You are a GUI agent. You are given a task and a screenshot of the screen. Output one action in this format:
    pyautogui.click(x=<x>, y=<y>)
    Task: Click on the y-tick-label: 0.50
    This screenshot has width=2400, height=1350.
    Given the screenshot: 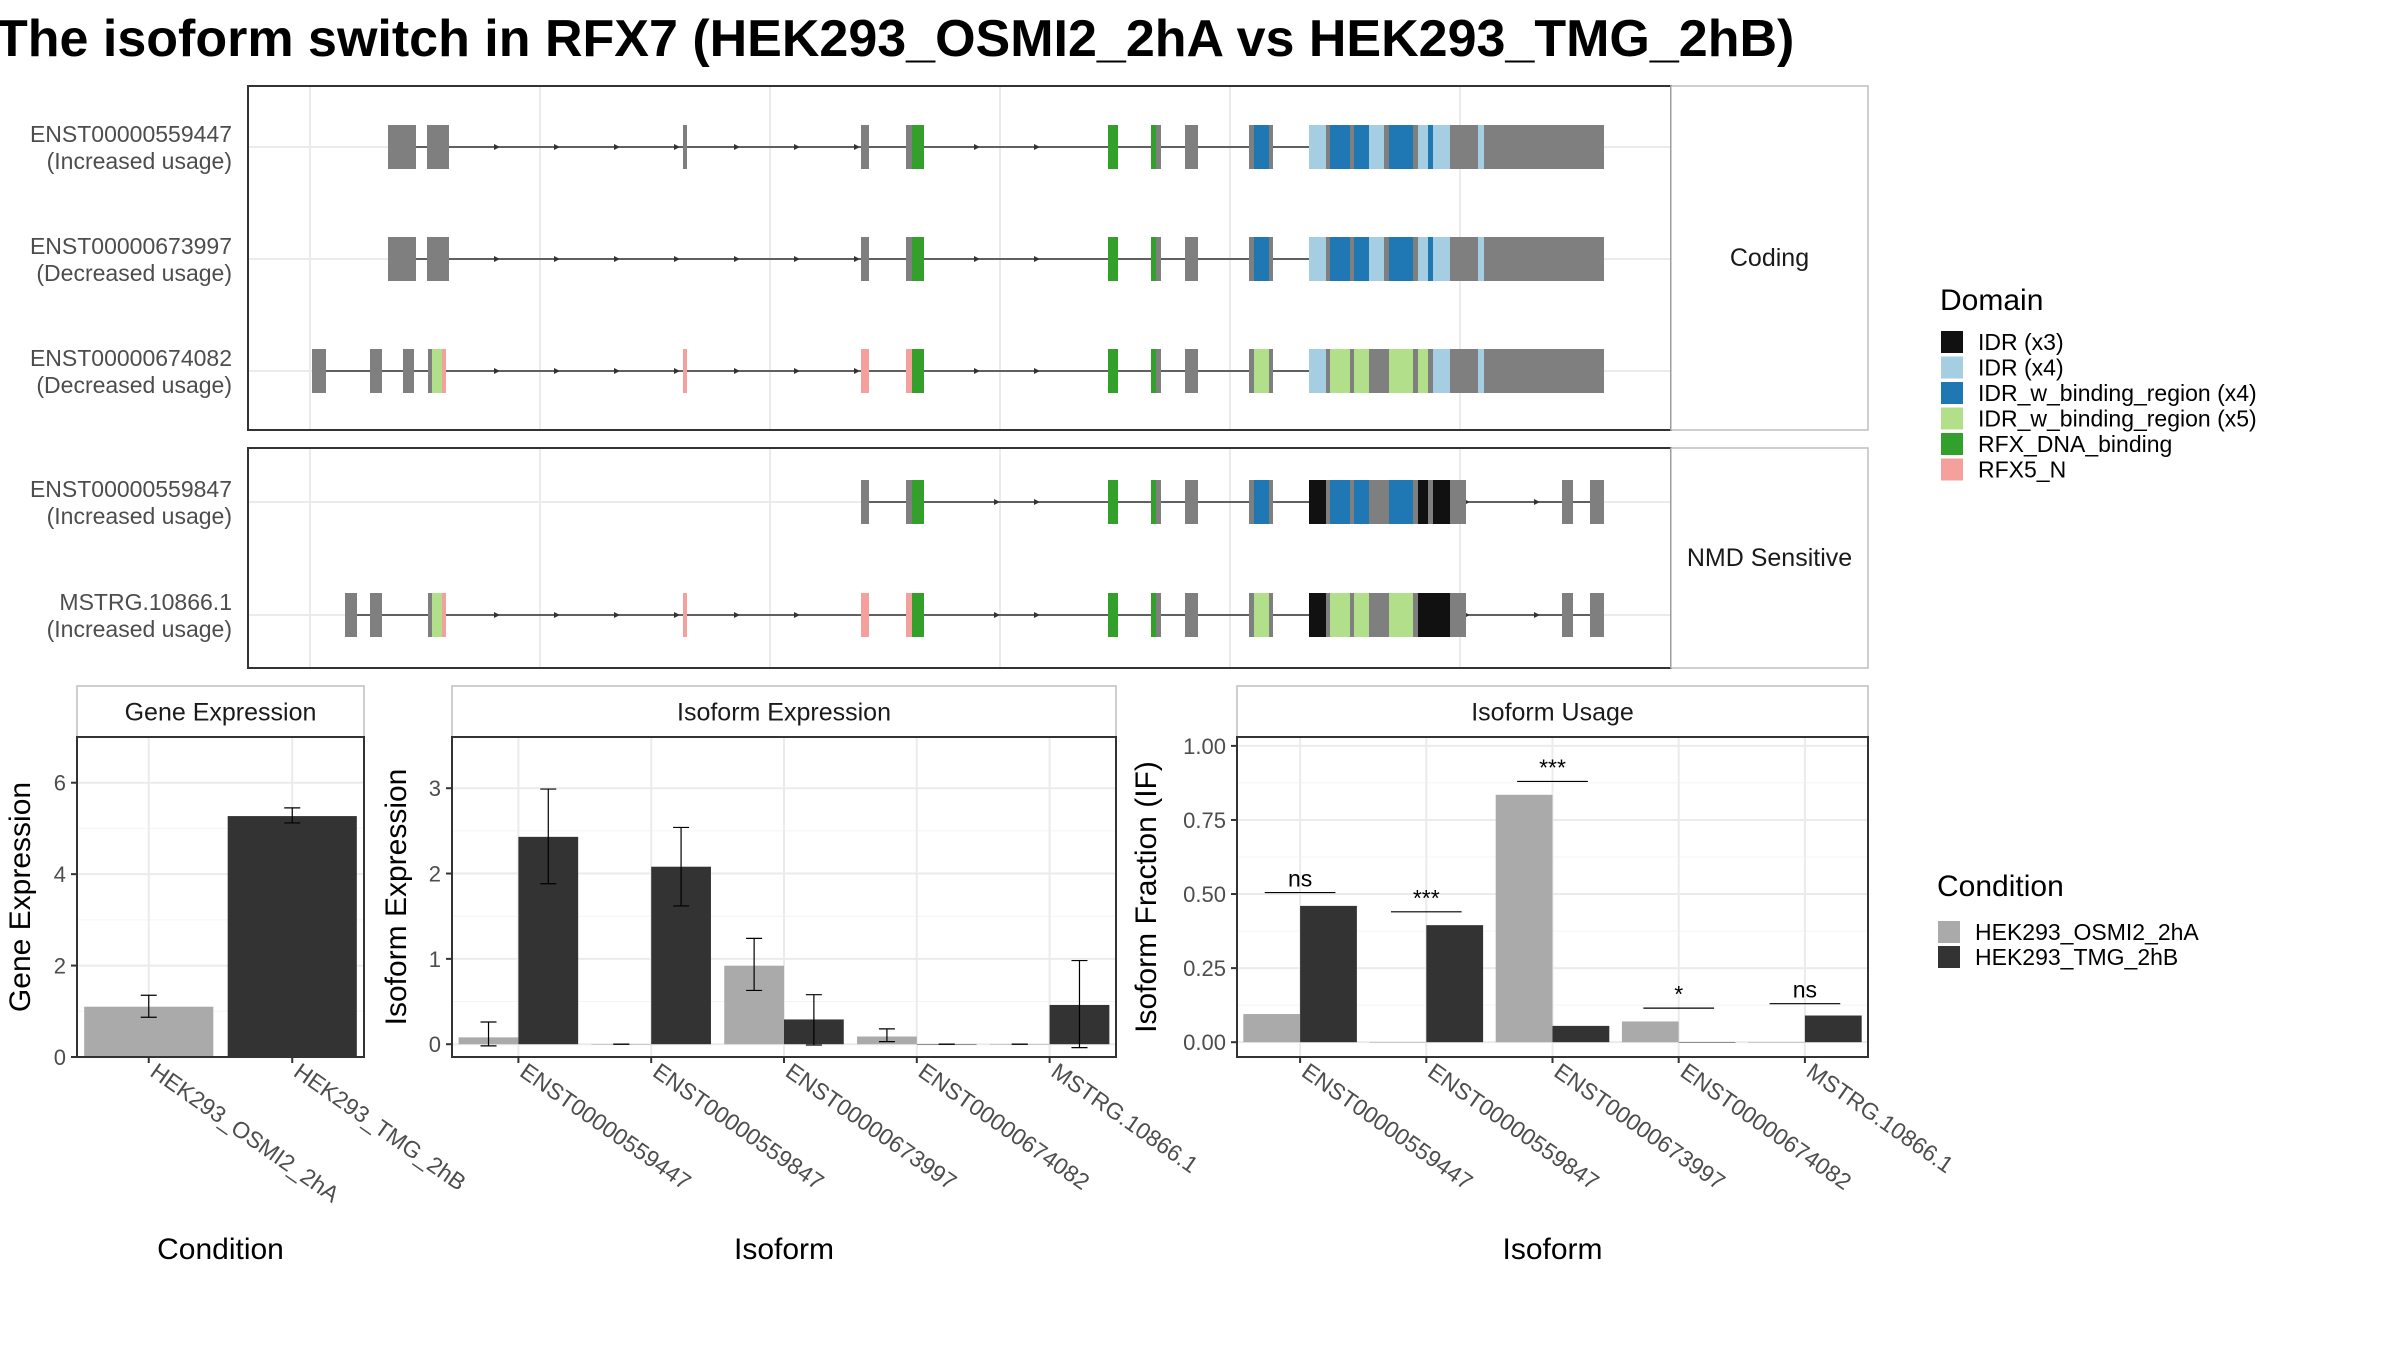 What is the action you would take?
    pyautogui.click(x=1204, y=894)
    